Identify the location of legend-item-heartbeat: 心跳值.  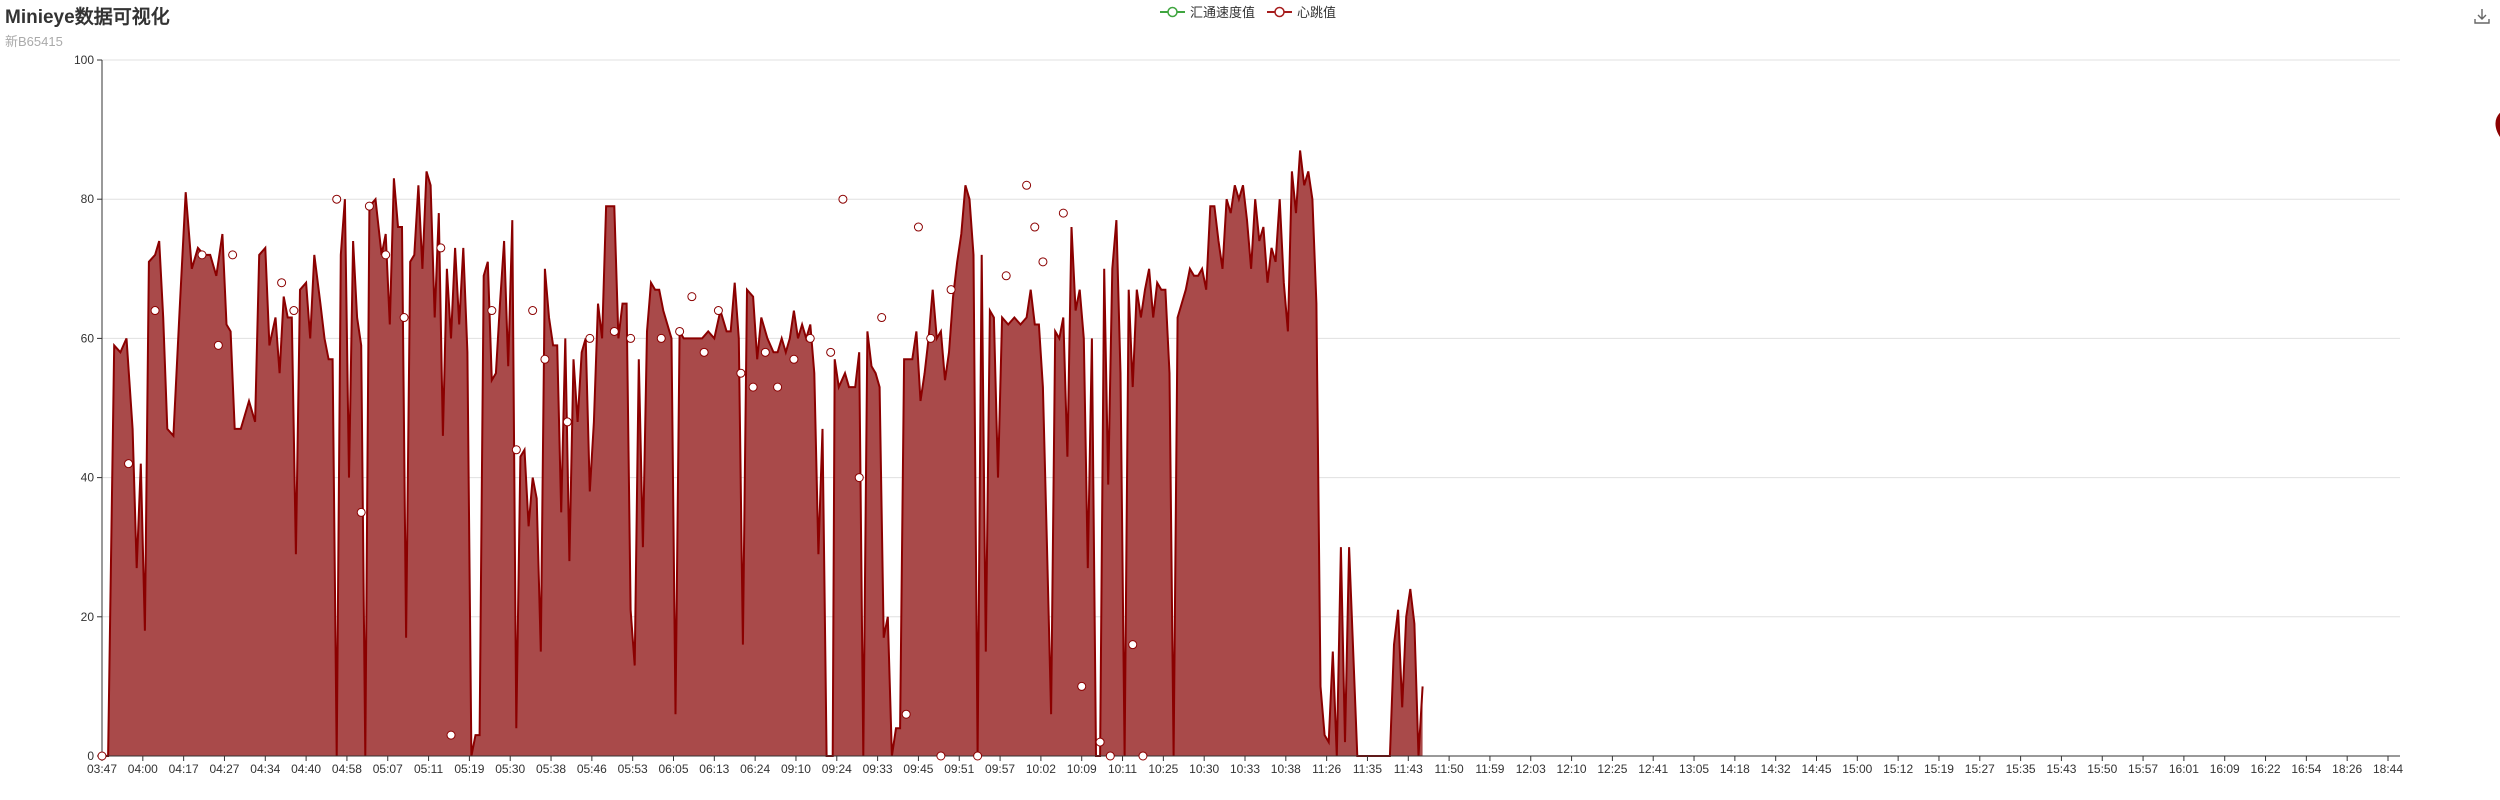
(1301, 11).